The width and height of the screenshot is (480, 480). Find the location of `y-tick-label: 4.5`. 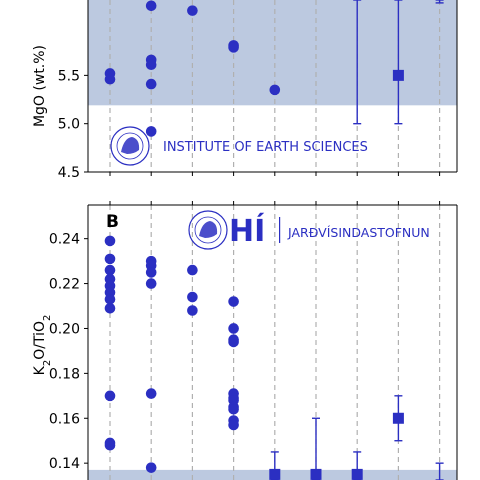

y-tick-label: 4.5 is located at coordinates (69, 173).